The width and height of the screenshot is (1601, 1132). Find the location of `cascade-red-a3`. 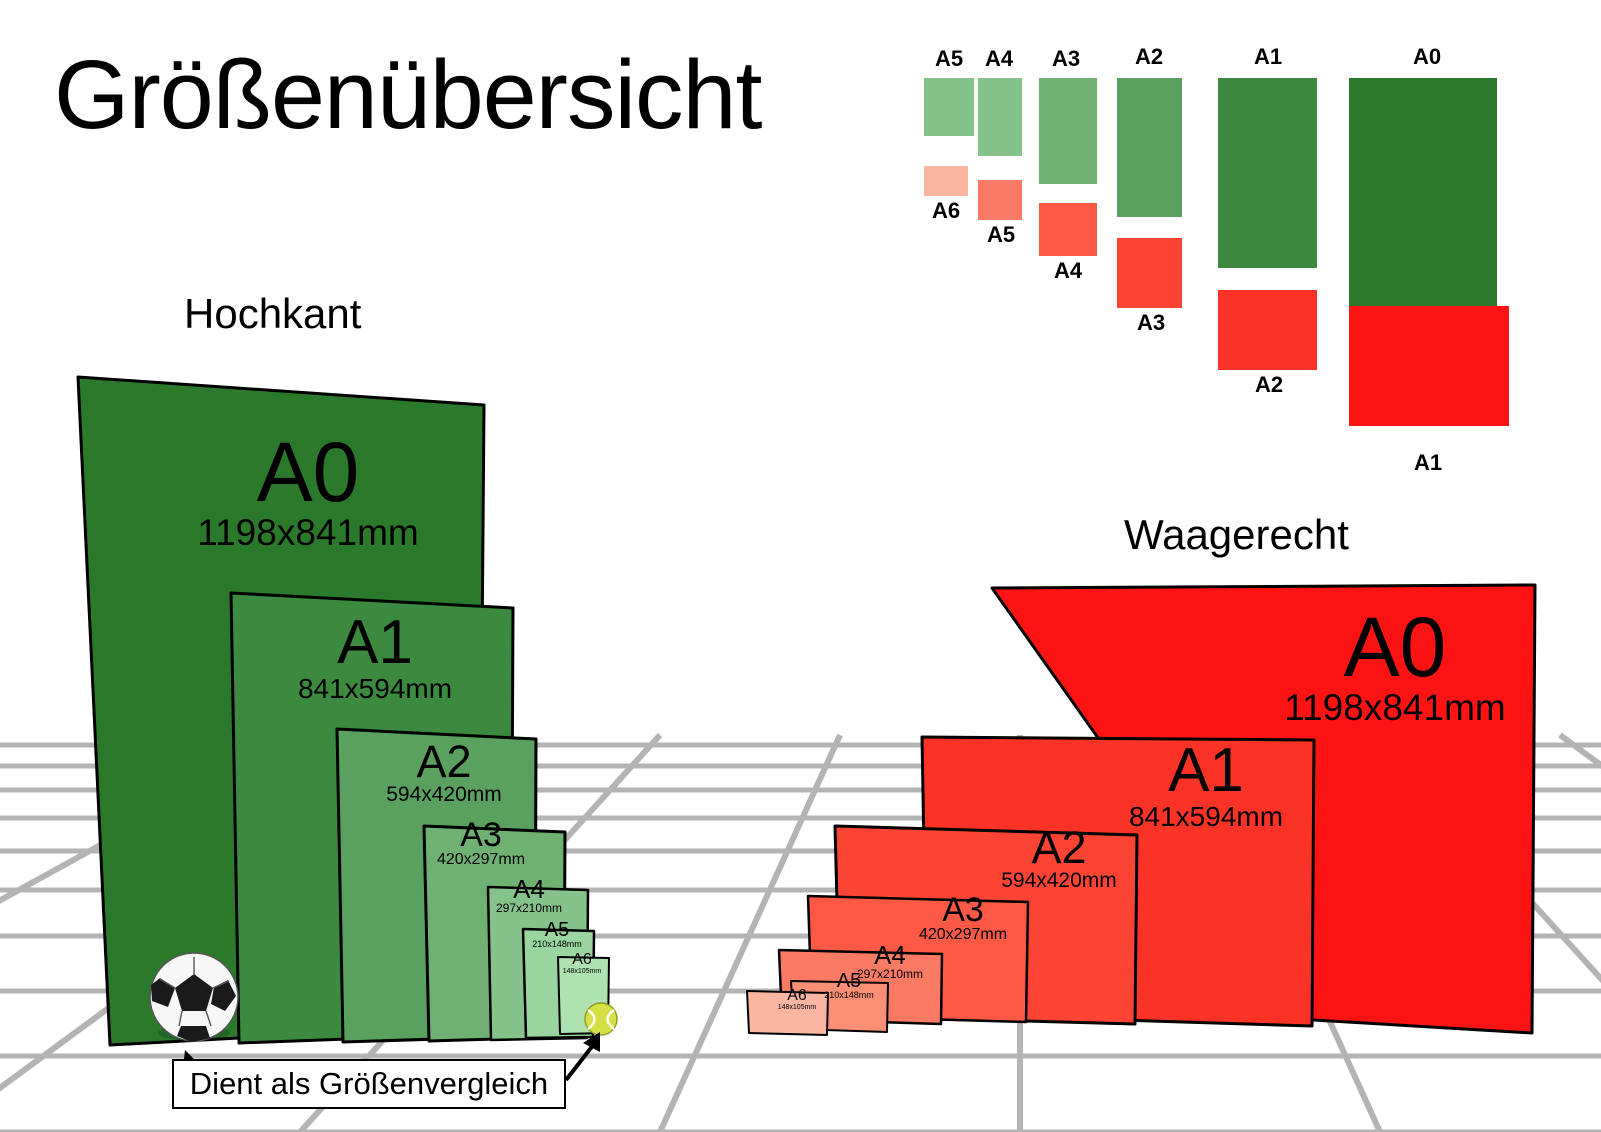

cascade-red-a3 is located at coordinates (1149, 273).